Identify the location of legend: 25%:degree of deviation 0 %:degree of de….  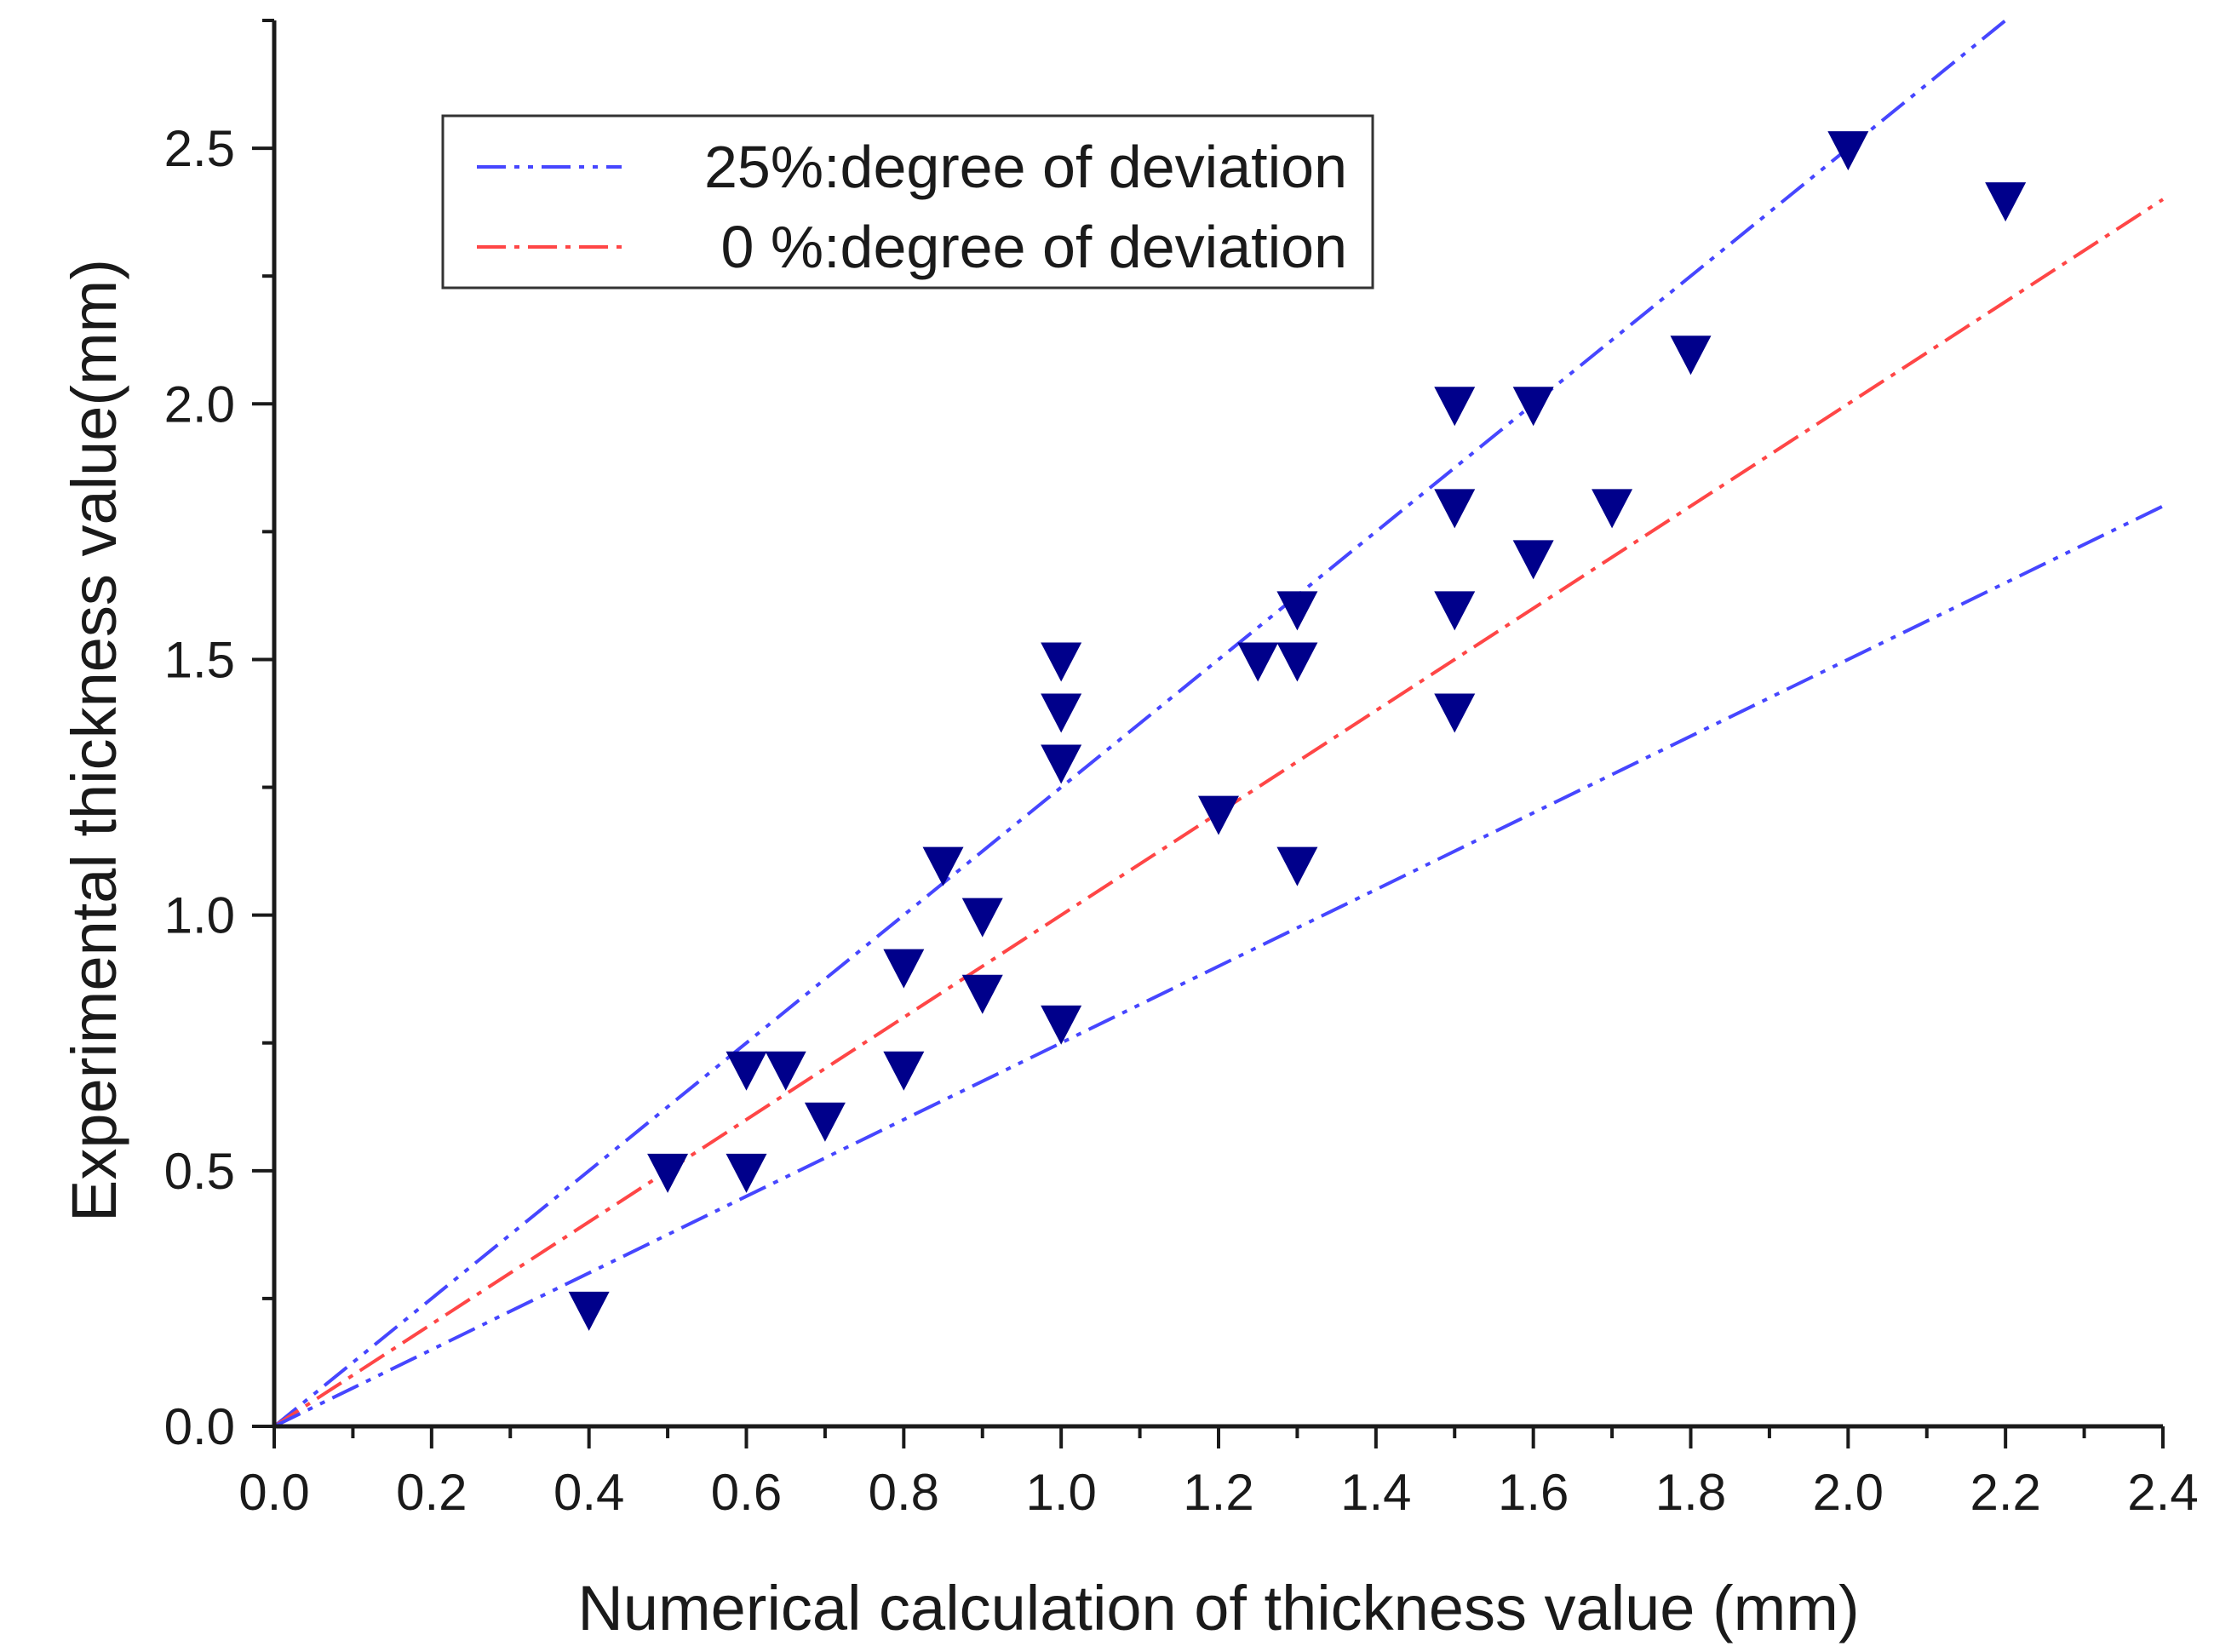
(908, 202).